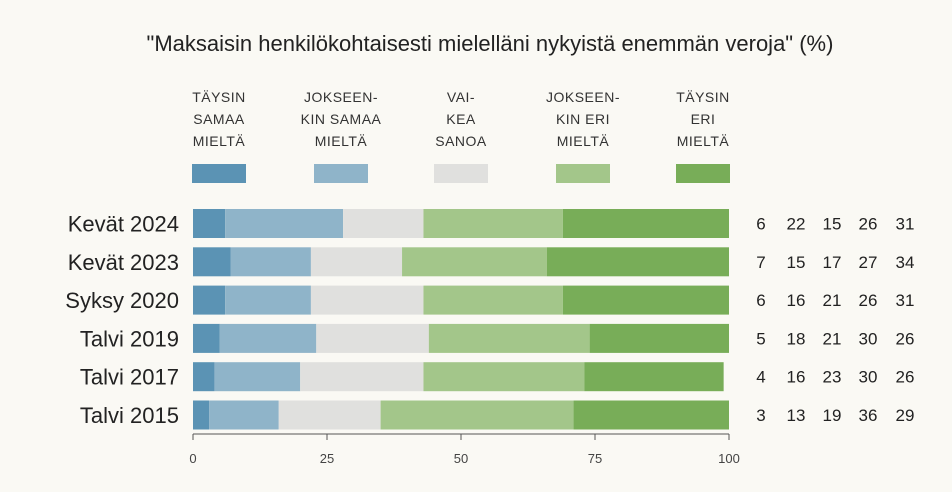 The height and width of the screenshot is (492, 952). What do you see at coordinates (760, 415) in the screenshot?
I see `value-label-talvi-2015-series-1: 3` at bounding box center [760, 415].